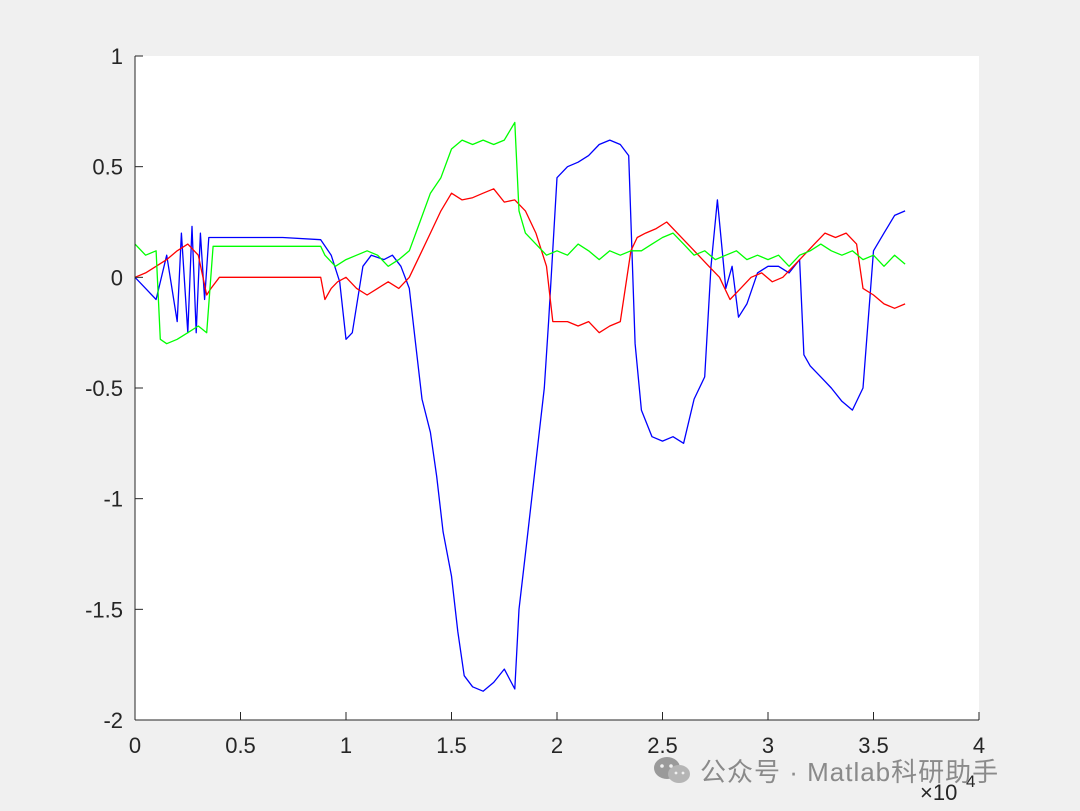 This screenshot has height=811, width=1080. I want to click on x-scale-exponent-label: ×10, so click(938, 792).